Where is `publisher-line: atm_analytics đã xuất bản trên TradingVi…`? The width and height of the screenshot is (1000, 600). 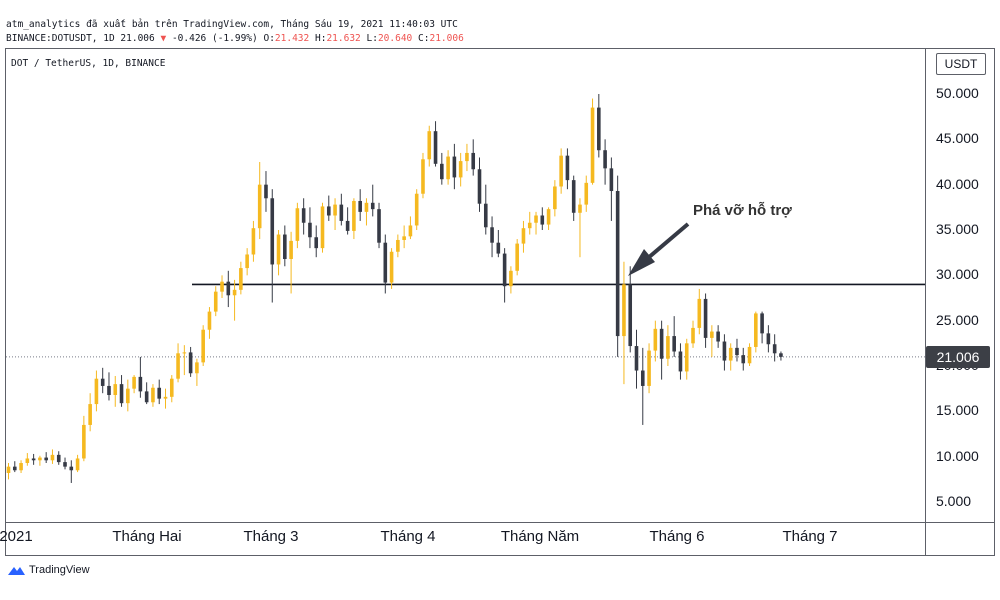
publisher-line: atm_analytics đã xuất bản trên TradingVi… is located at coordinates (232, 24).